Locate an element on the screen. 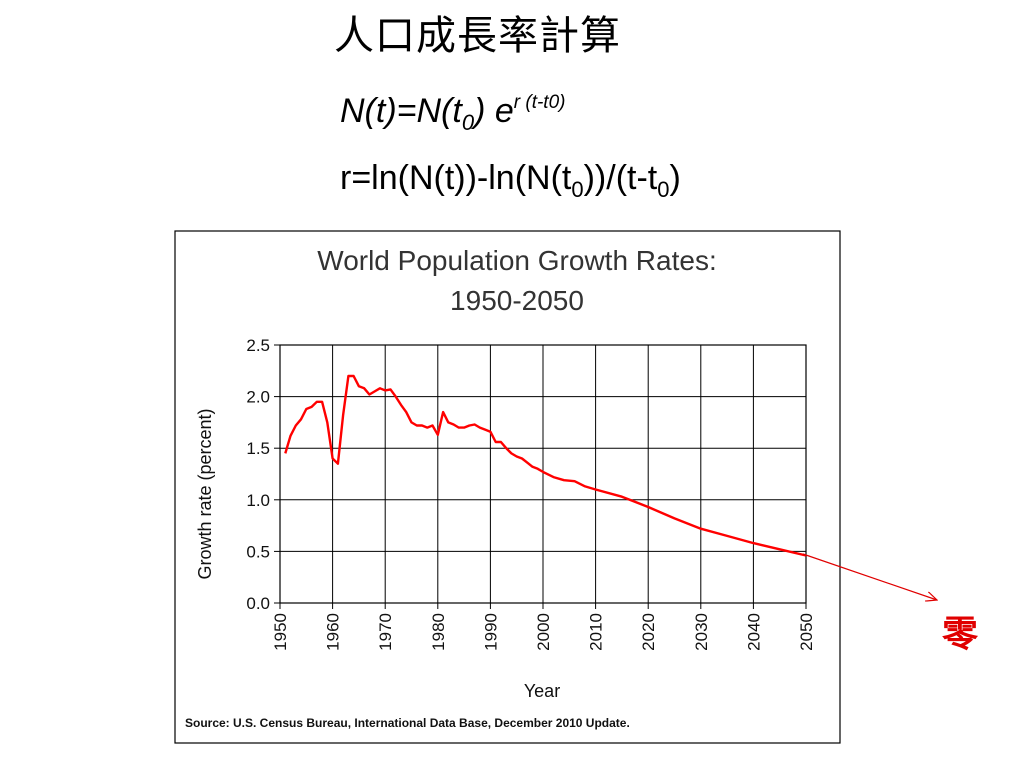 This screenshot has width=1024, height=768. growth-rate-line is located at coordinates (545, 465).